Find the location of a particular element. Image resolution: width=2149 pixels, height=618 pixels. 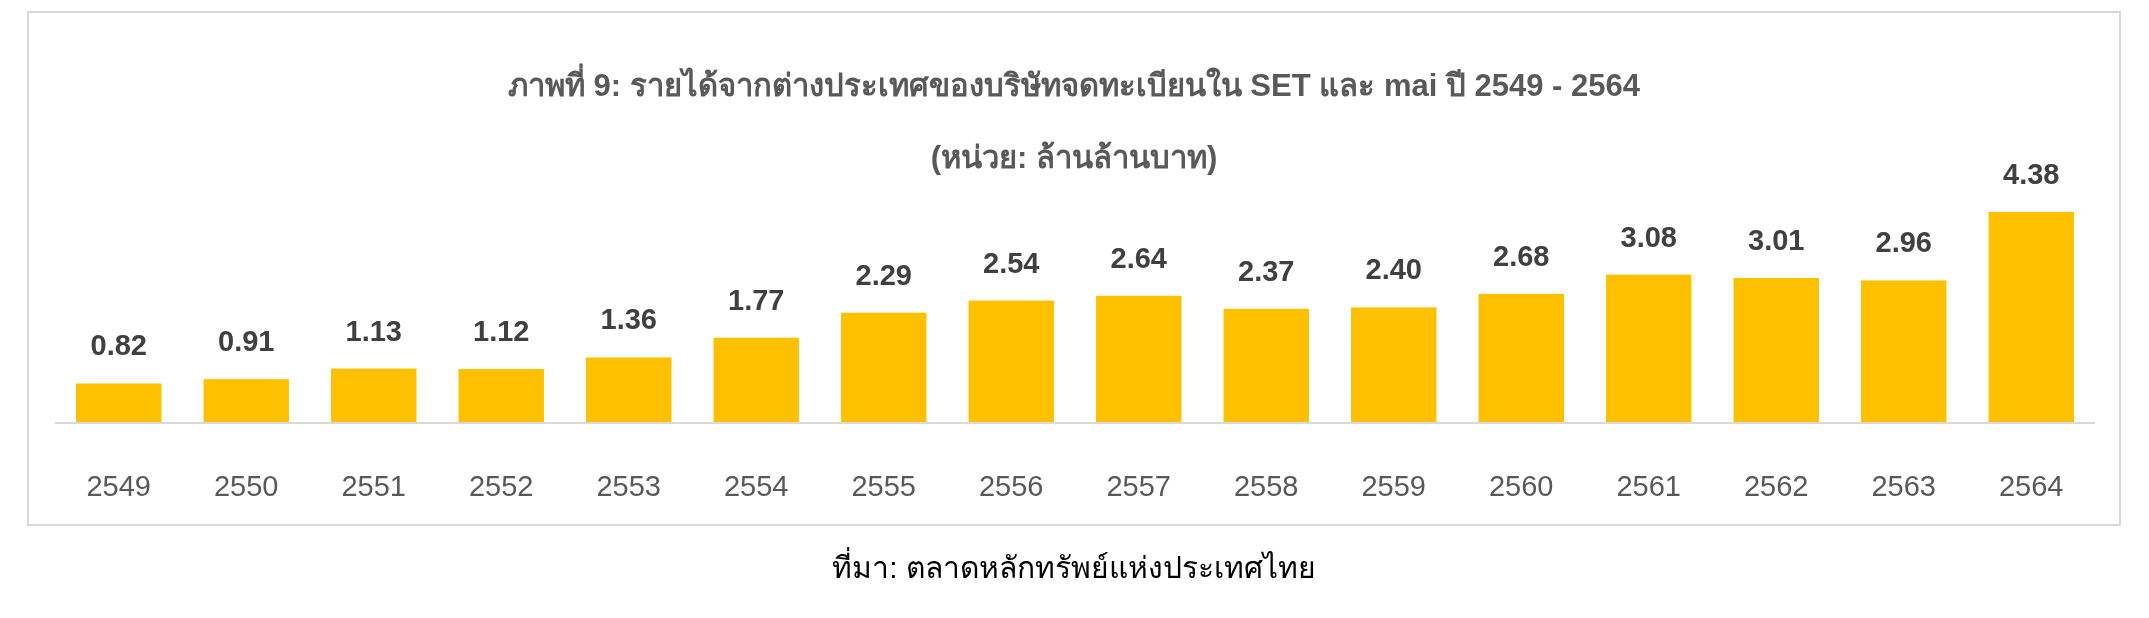

data-label: 0.91 is located at coordinates (246, 341).